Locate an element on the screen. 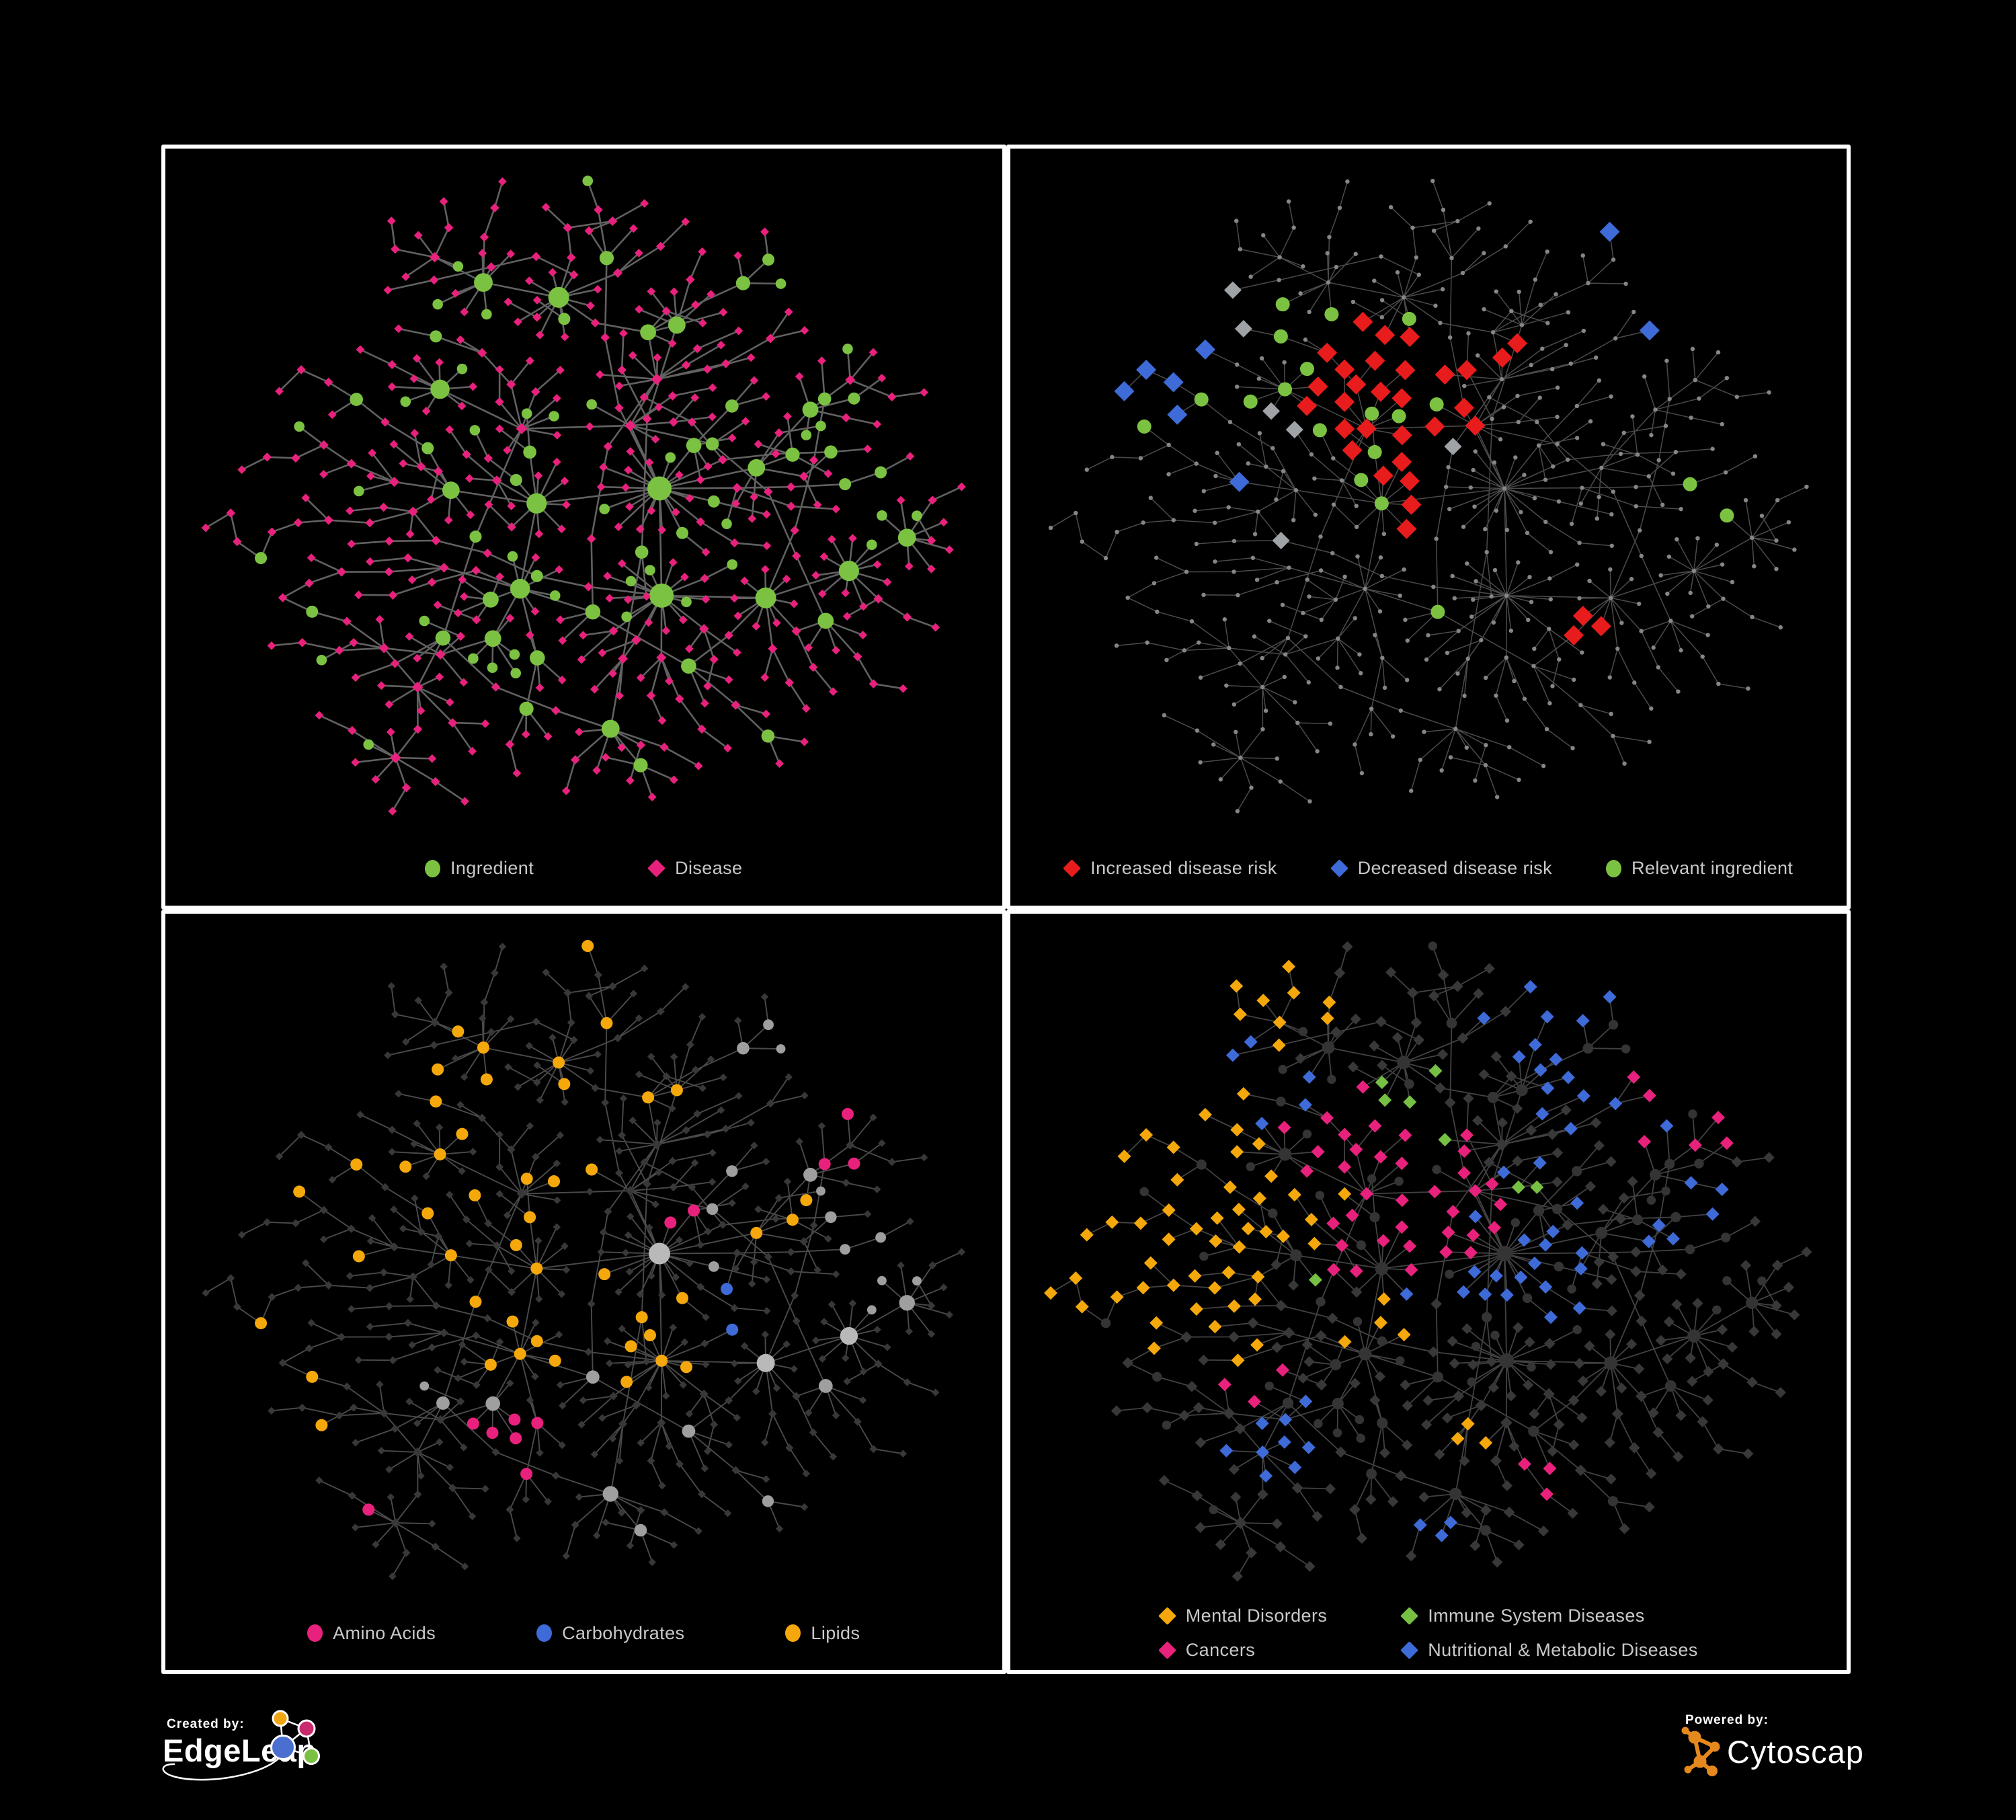 This screenshot has height=1820, width=2016. legend-item-mental-disorders: Mental Disorders is located at coordinates (1243, 1616).